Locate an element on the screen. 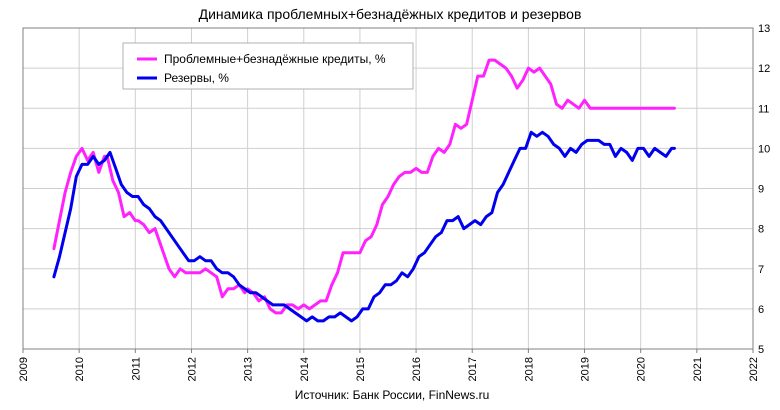 This screenshot has height=410, width=780. x-tick-label: 2012 is located at coordinates (192, 369).